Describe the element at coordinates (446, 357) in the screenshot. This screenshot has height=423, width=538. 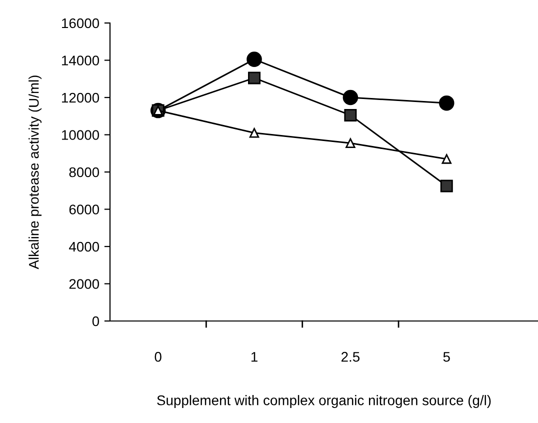
I see `x-tick-label: 5` at that location.